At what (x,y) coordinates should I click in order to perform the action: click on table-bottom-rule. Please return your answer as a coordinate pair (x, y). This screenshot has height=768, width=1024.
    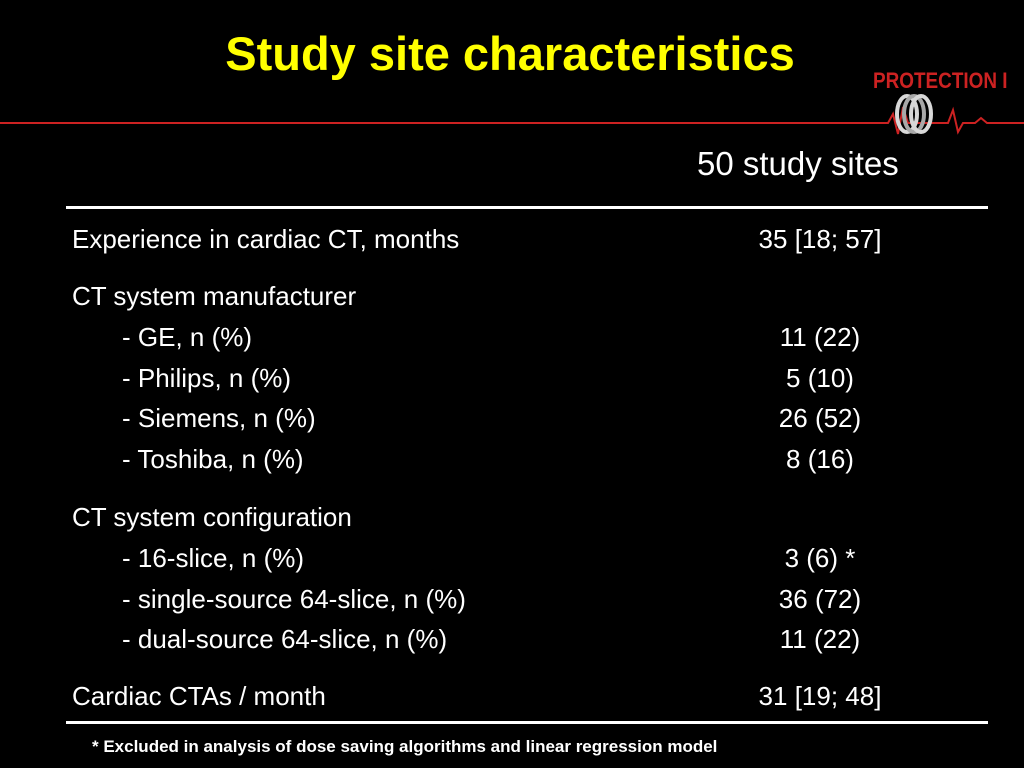
    Looking at the image, I should click on (527, 722).